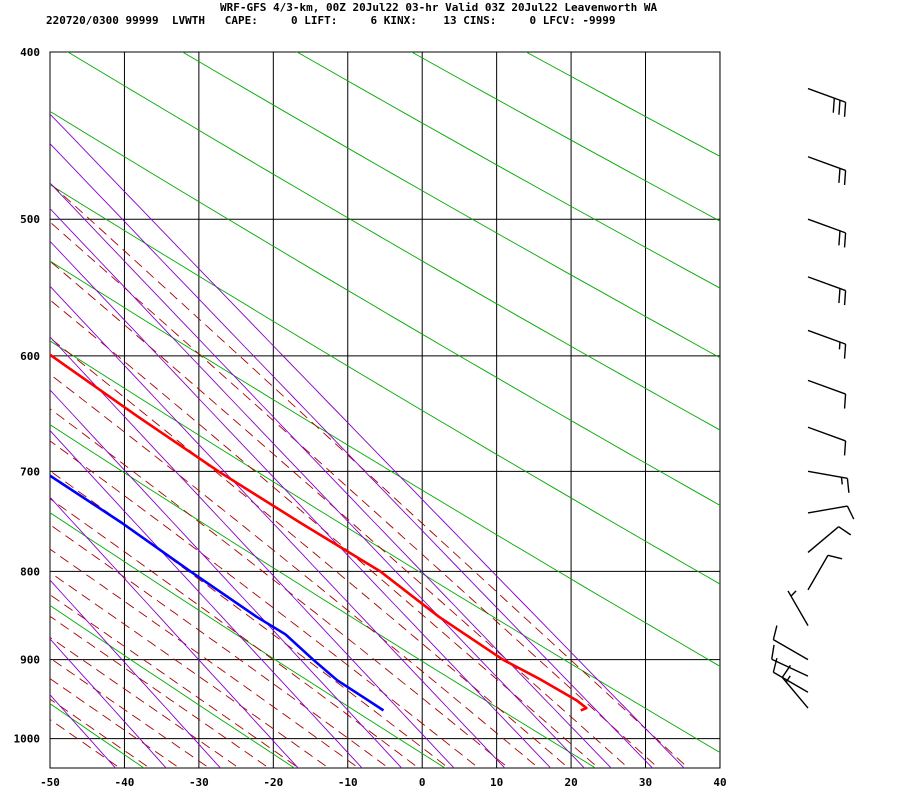  What do you see at coordinates (50, 782) in the screenshot?
I see `x-tick-label: -50` at bounding box center [50, 782].